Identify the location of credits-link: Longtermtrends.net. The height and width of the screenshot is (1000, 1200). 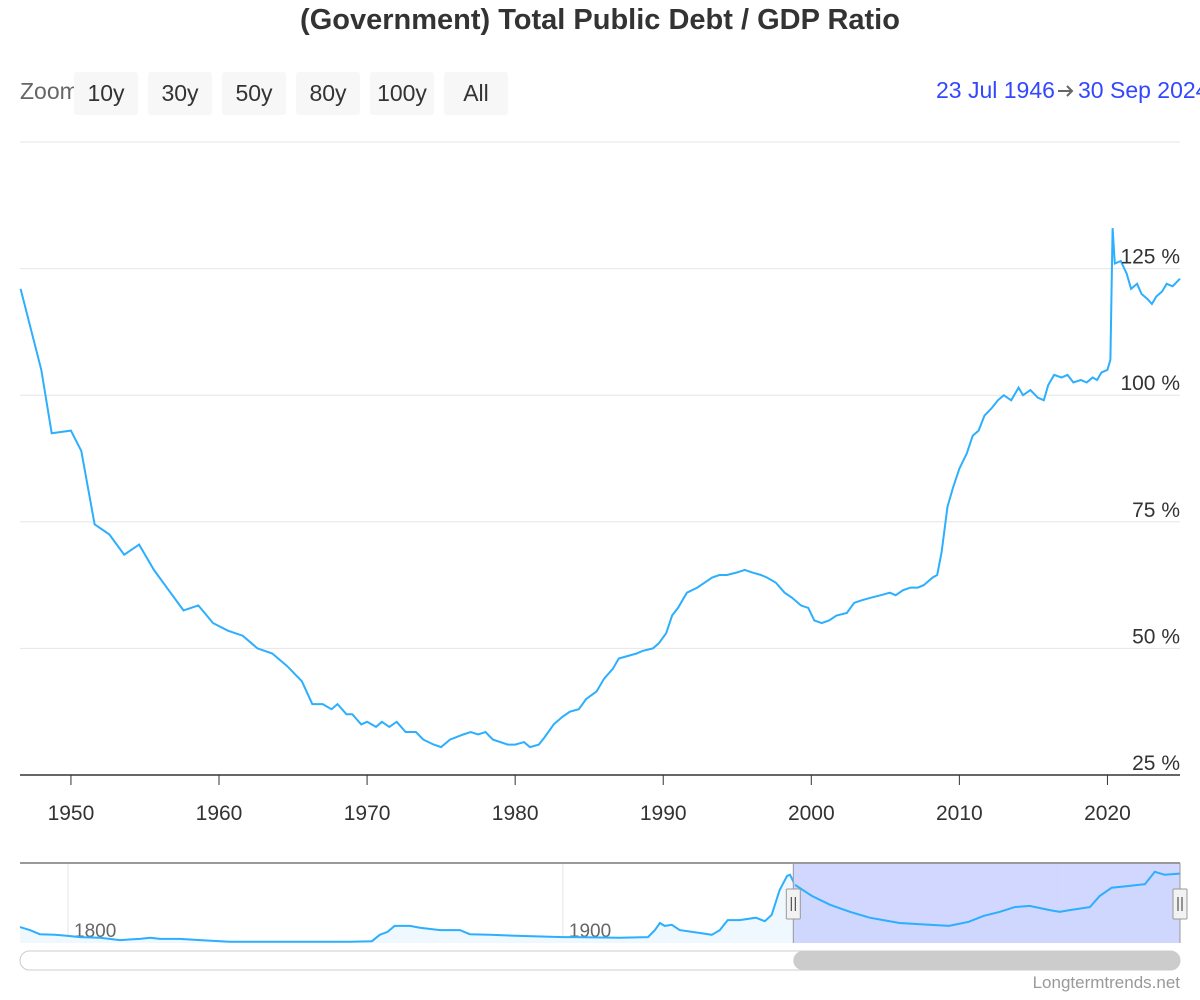
(1106, 982).